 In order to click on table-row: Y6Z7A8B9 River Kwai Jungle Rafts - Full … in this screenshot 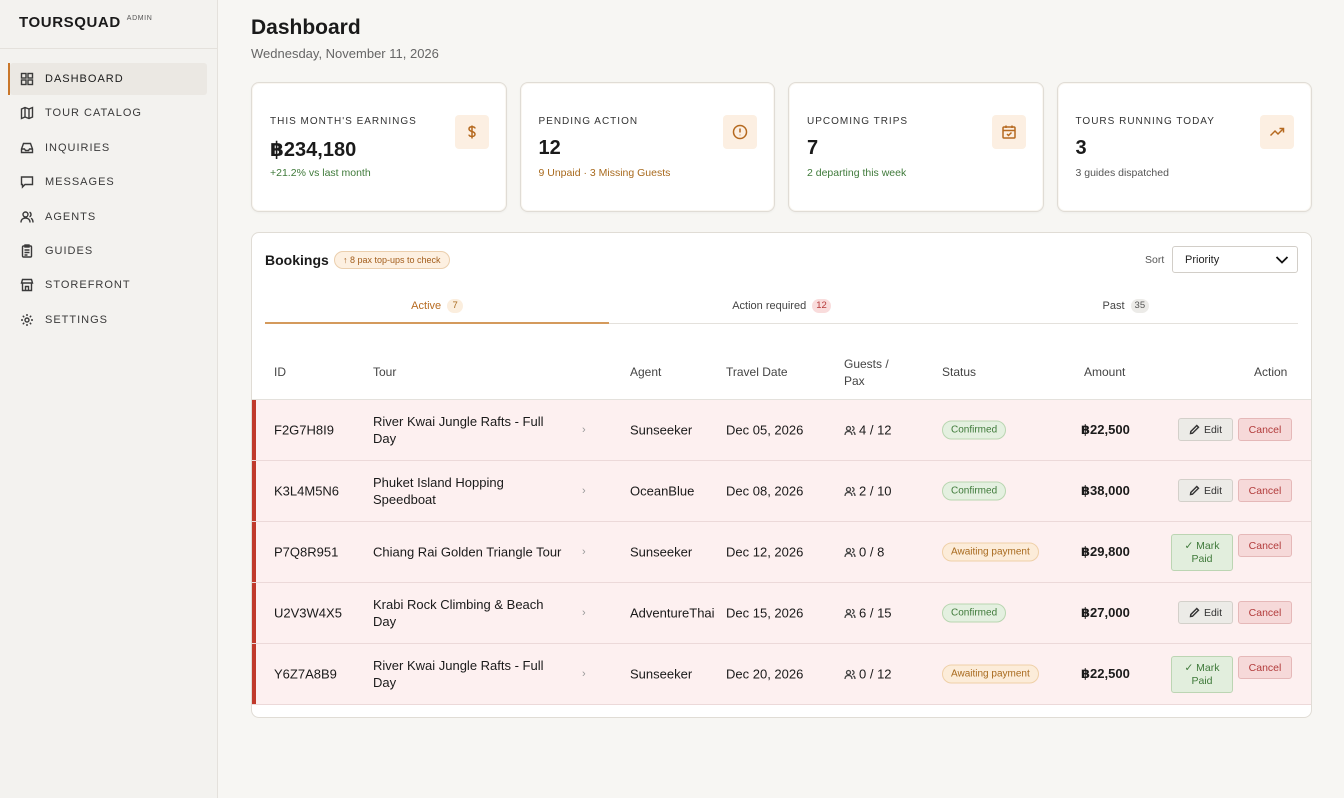, I will do `click(781, 674)`.